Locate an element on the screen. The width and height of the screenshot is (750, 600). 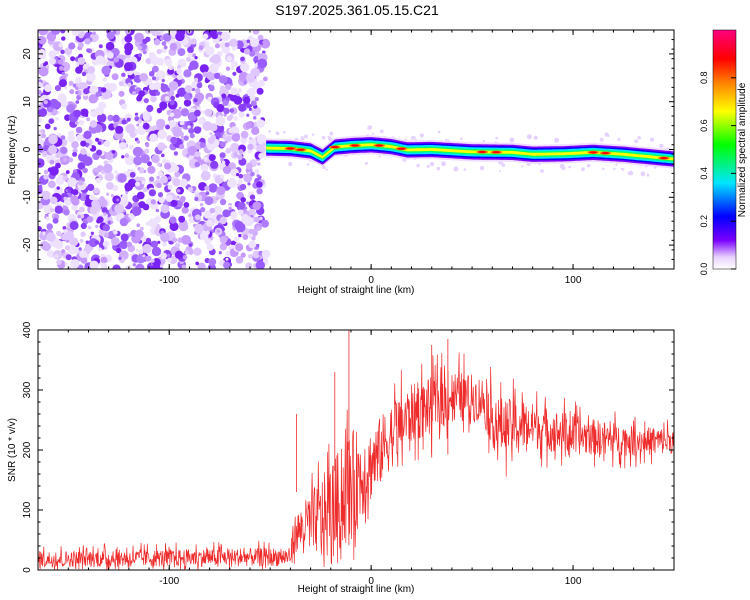
colorbar-label: Normalized spectral amplitude is located at coordinates (742, 149).